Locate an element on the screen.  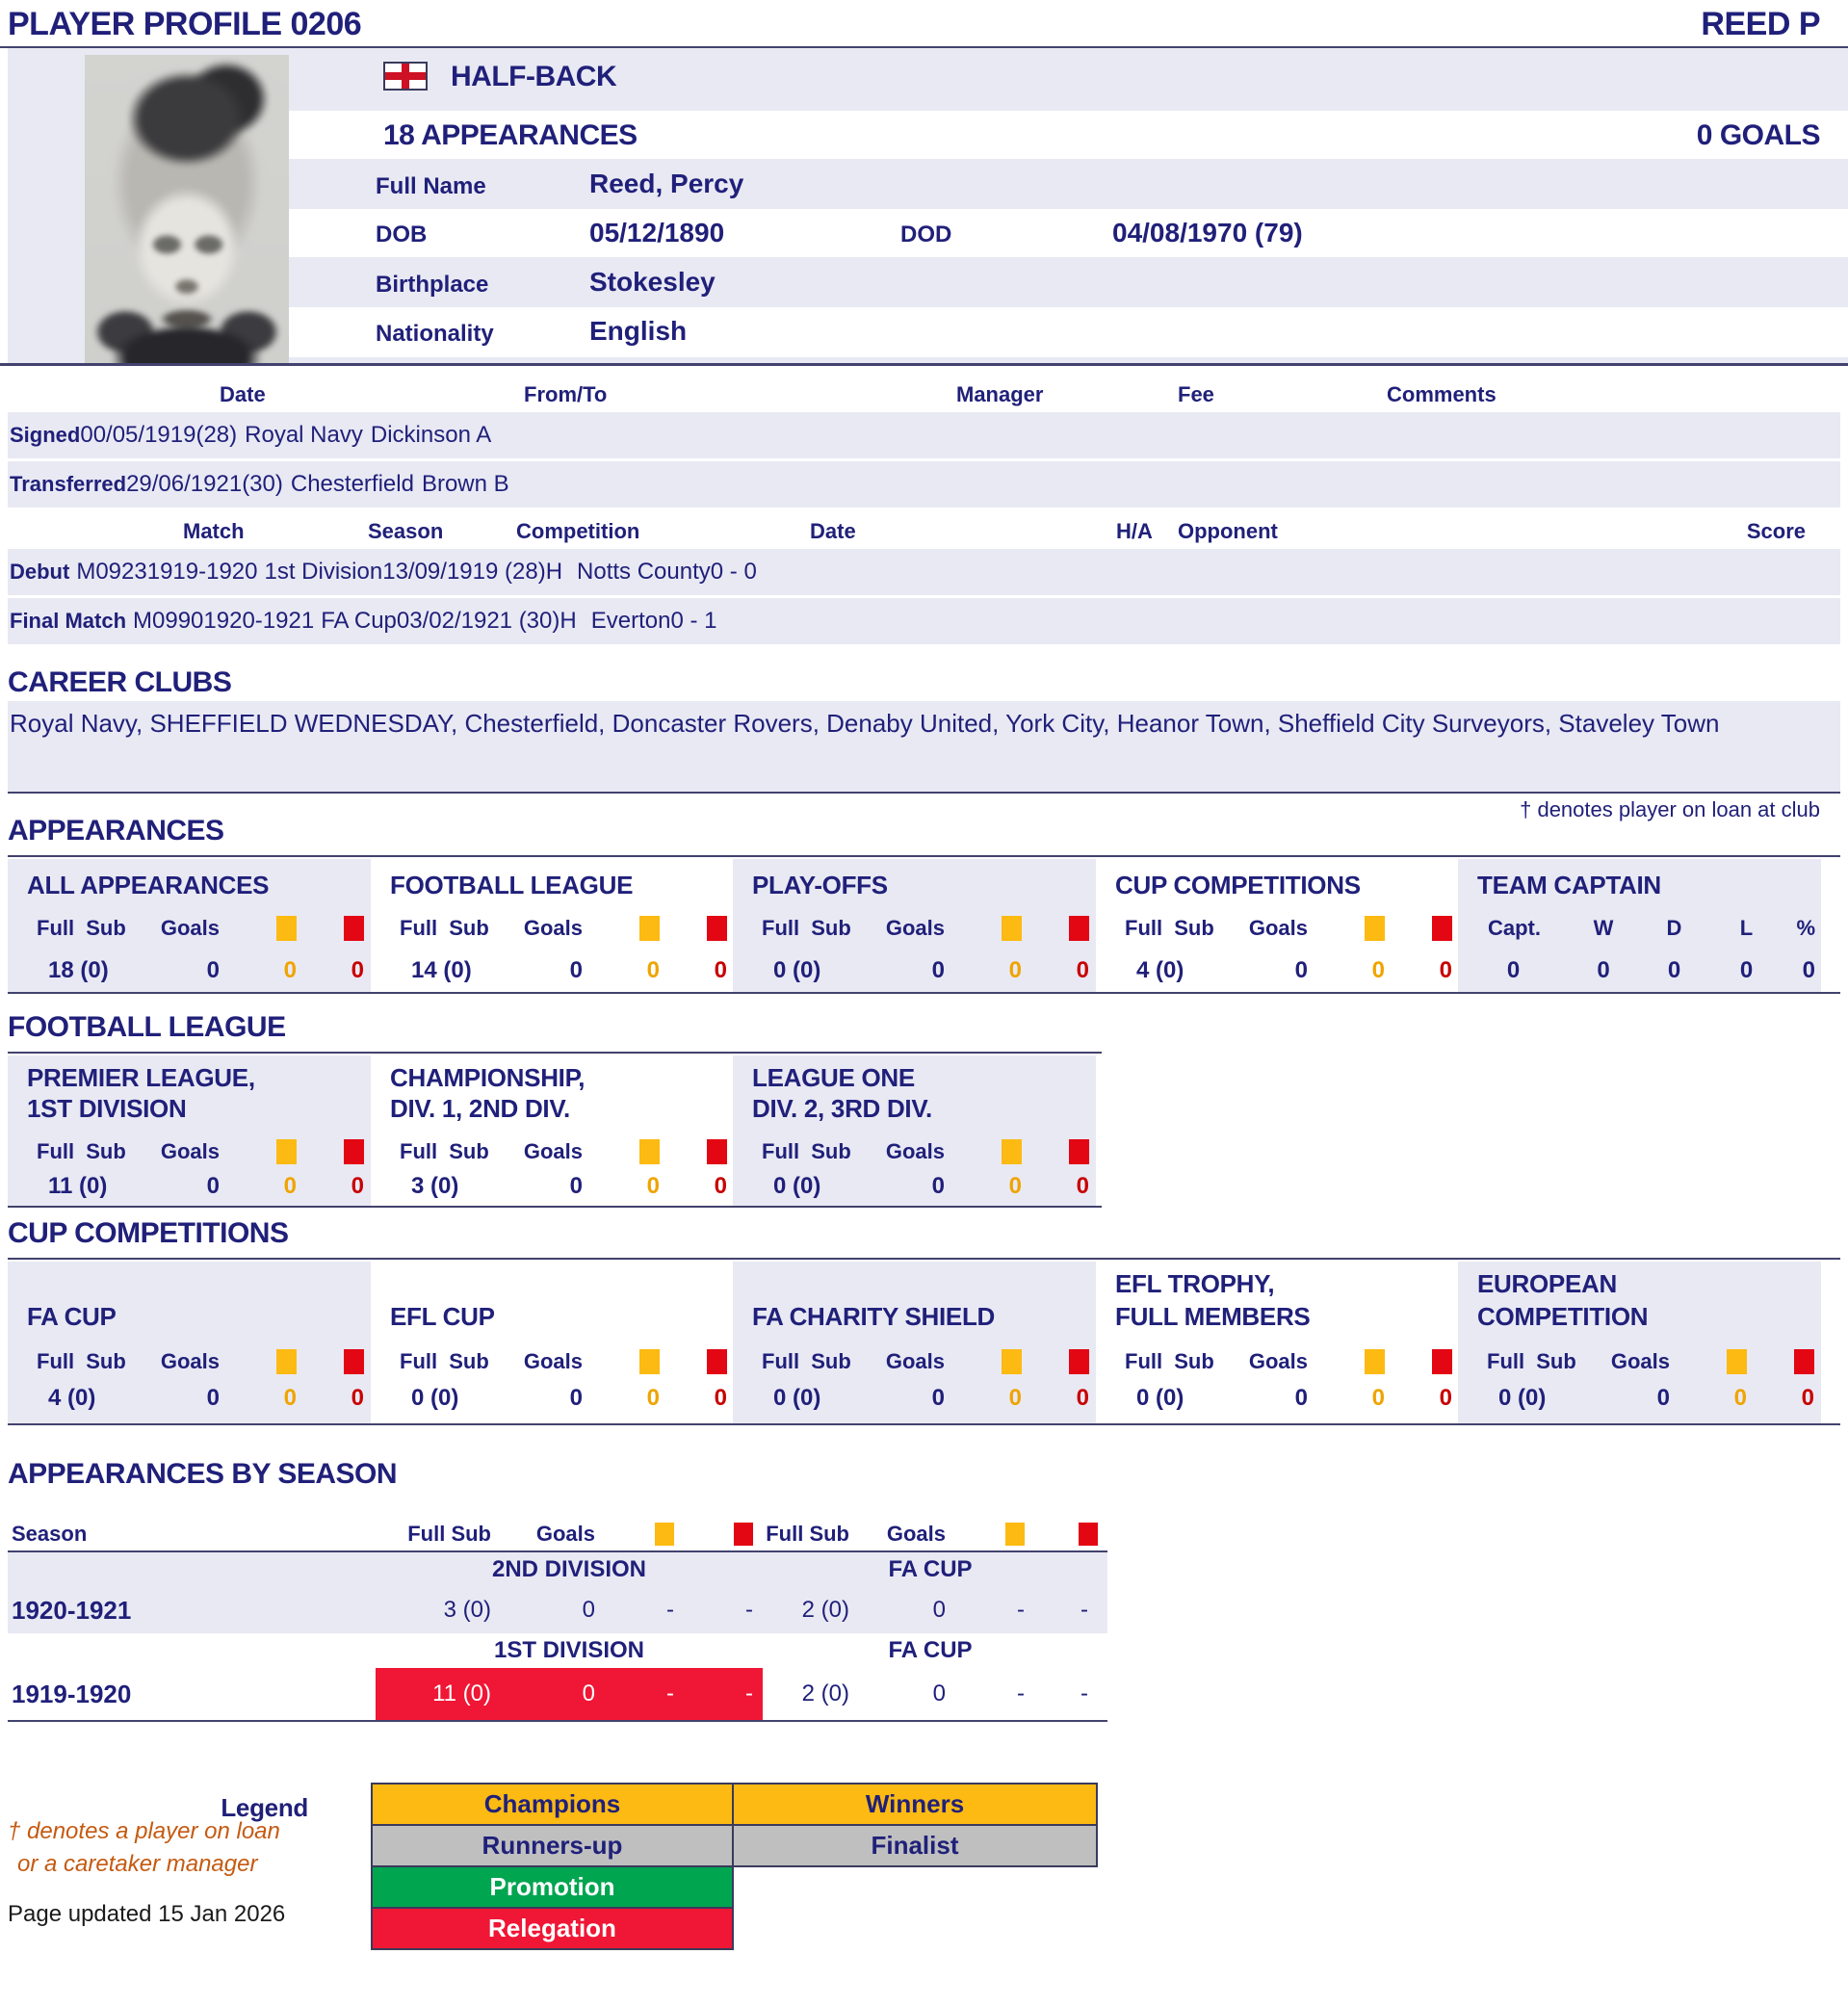
legend-winners: Winners is located at coordinates (915, 1804).